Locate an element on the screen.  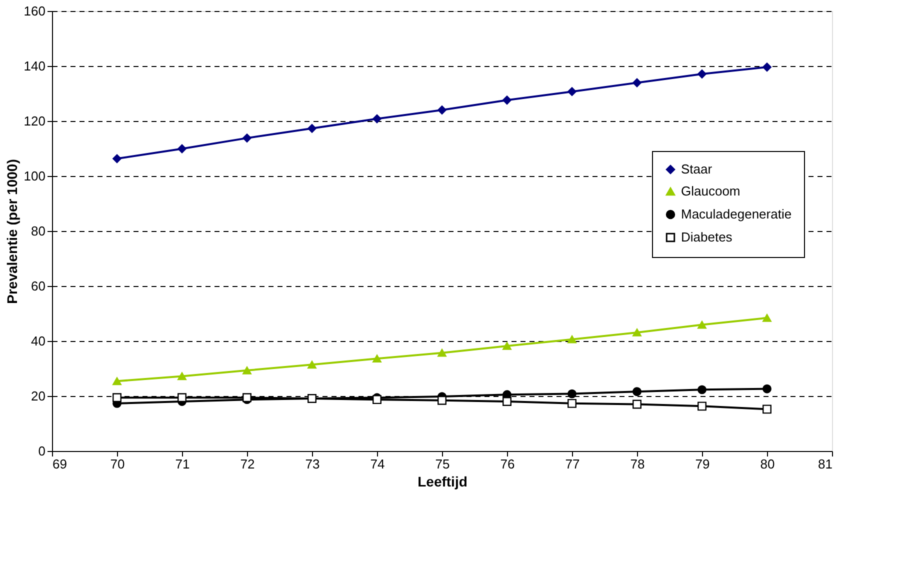
x-tick-label: 75 is located at coordinates (442, 464).